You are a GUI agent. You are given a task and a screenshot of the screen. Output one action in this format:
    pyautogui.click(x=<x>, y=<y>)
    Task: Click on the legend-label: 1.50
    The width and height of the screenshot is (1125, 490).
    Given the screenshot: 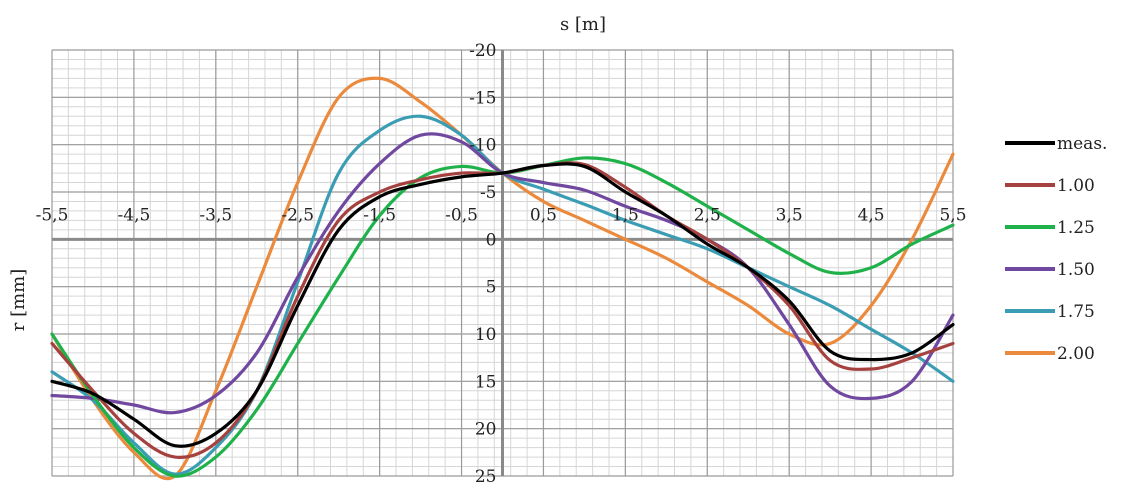 What is the action you would take?
    pyautogui.click(x=1076, y=270)
    